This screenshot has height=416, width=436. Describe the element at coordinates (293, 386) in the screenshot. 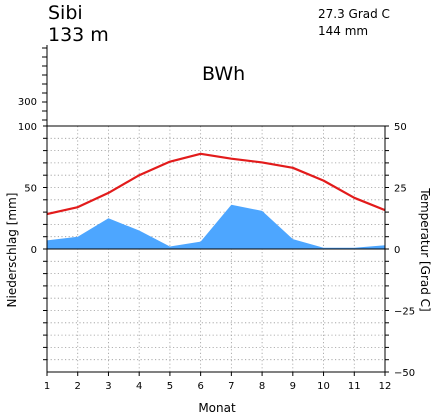

I see `x-tick-label: 9` at that location.